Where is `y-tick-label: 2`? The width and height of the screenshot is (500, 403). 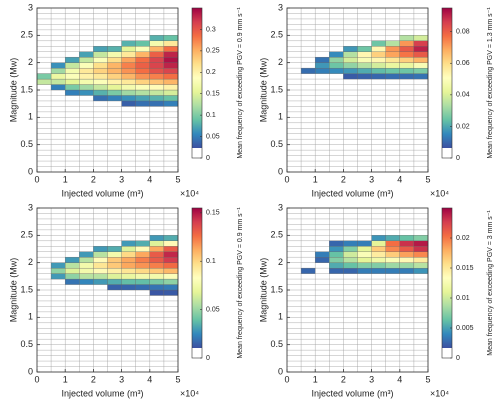
y-tick-label: 2 is located at coordinates (280, 62).